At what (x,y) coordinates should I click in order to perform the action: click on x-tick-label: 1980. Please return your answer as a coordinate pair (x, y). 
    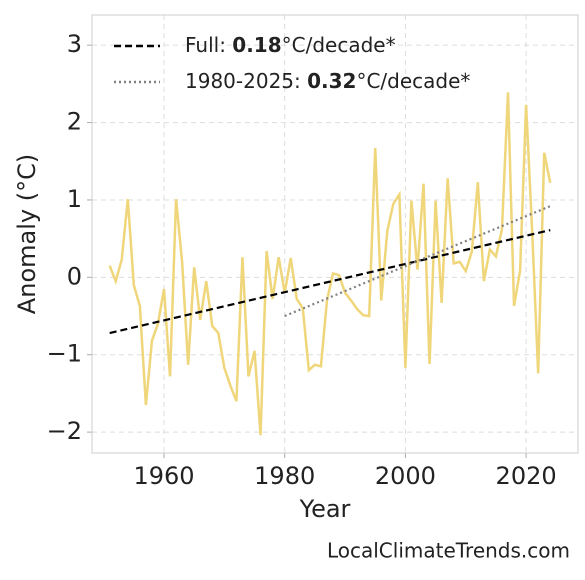
    Looking at the image, I should click on (284, 476).